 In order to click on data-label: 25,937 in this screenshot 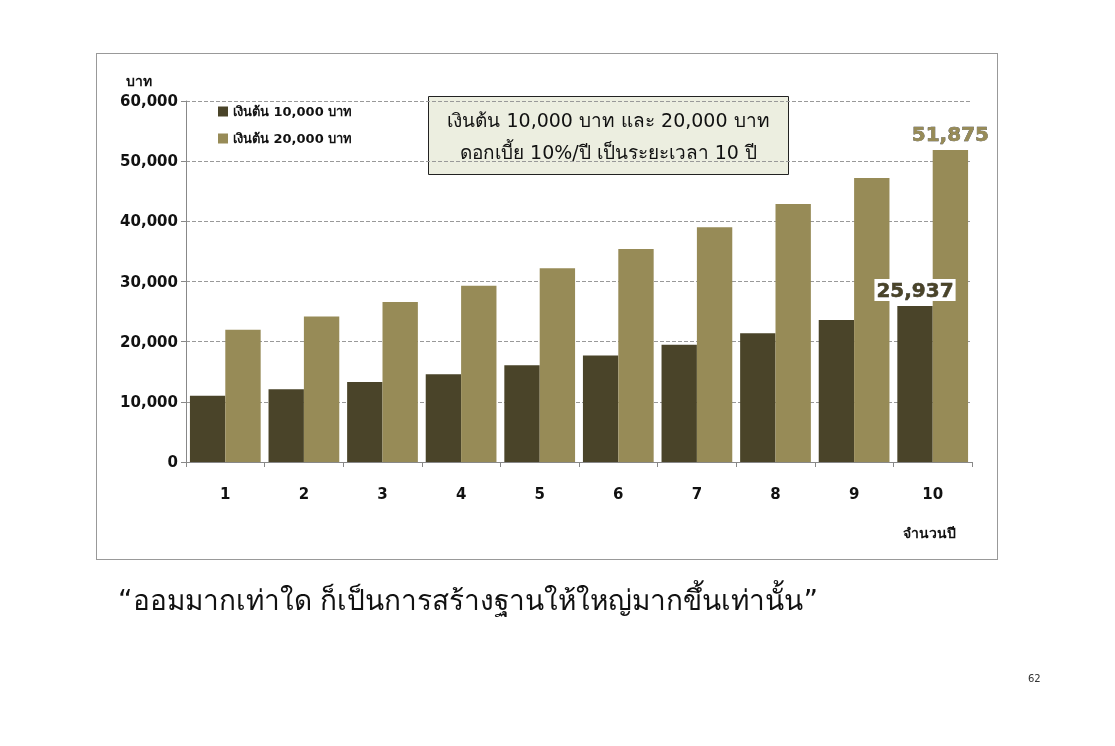, I will do `click(915, 289)`.